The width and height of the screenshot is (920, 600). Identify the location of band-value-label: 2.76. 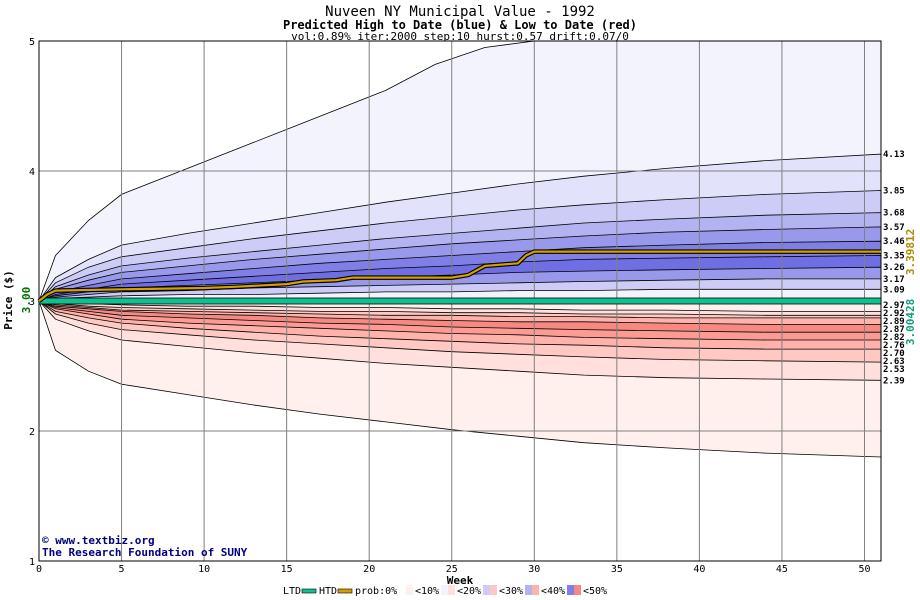
(894, 346).